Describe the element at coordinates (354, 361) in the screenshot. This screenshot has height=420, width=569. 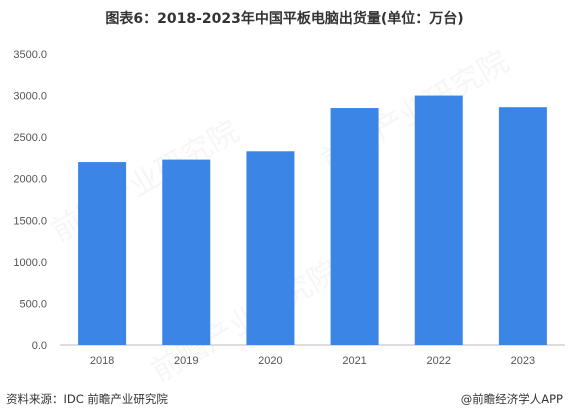
I see `x-tick-label: 2021` at that location.